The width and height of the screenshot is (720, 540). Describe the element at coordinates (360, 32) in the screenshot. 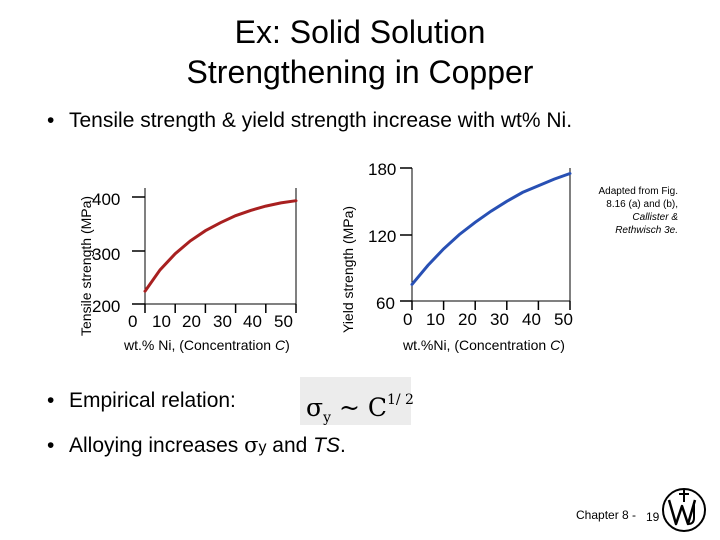

I see `title-line-1: Ex: Solid Solution` at that location.